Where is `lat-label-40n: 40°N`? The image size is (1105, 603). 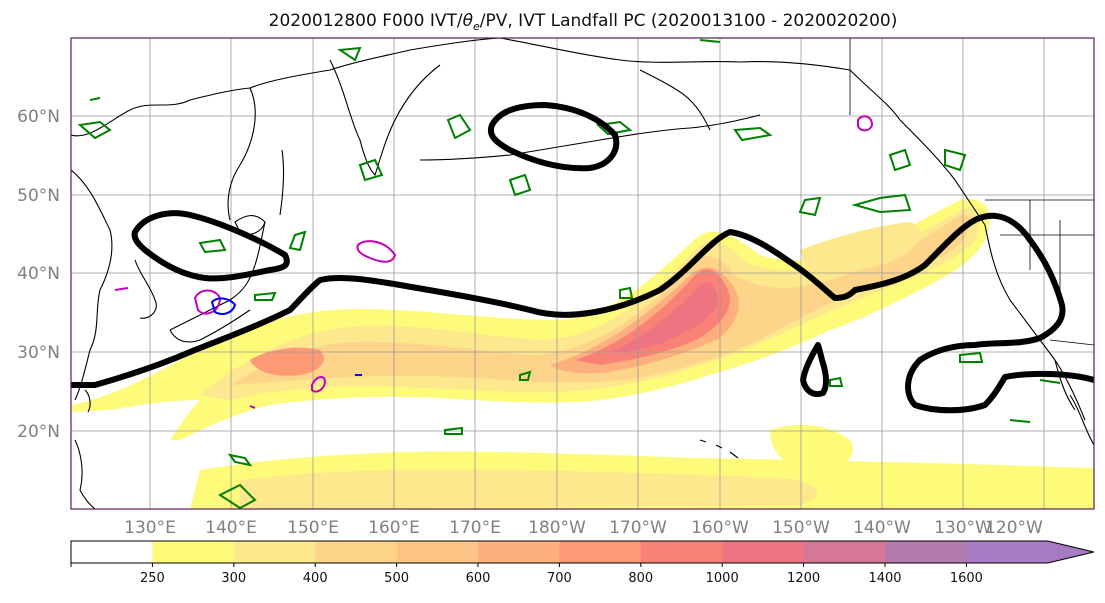 lat-label-40n: 40°N is located at coordinates (38, 274).